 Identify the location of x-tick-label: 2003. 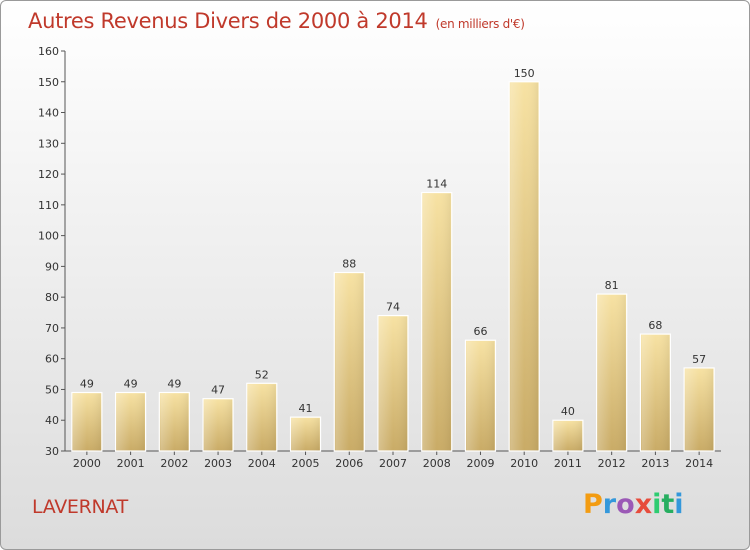
(218, 463).